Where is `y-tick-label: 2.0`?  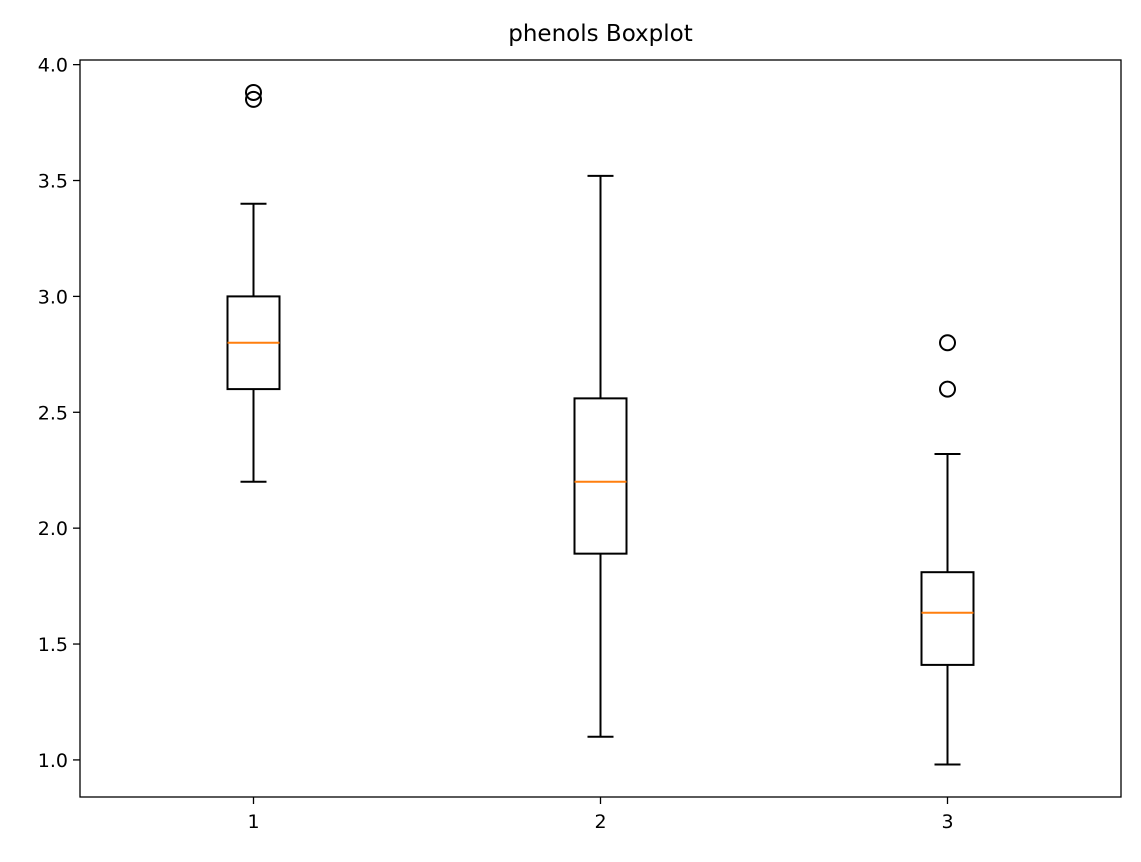
y-tick-label: 2.0 is located at coordinates (53, 529).